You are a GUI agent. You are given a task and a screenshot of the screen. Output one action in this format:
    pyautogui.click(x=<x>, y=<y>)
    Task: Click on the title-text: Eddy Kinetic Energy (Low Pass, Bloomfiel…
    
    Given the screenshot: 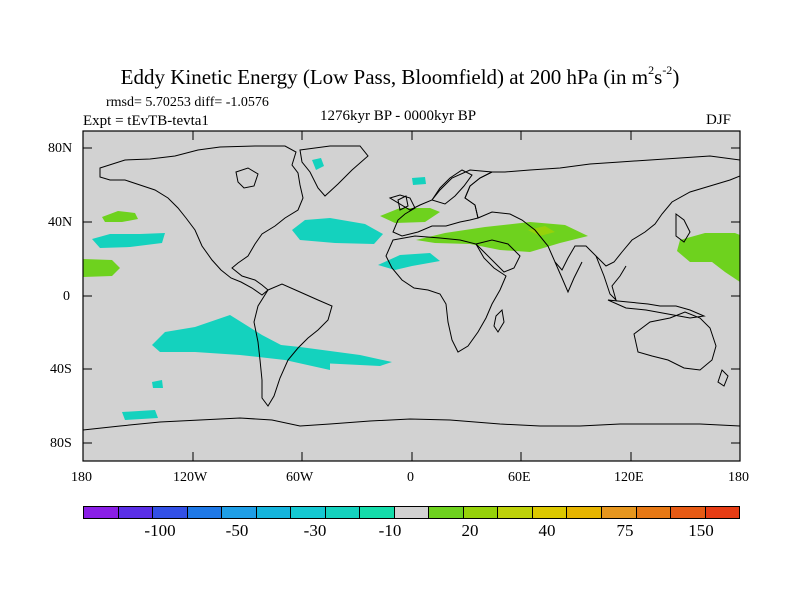 What is the action you would take?
    pyautogui.click(x=384, y=77)
    